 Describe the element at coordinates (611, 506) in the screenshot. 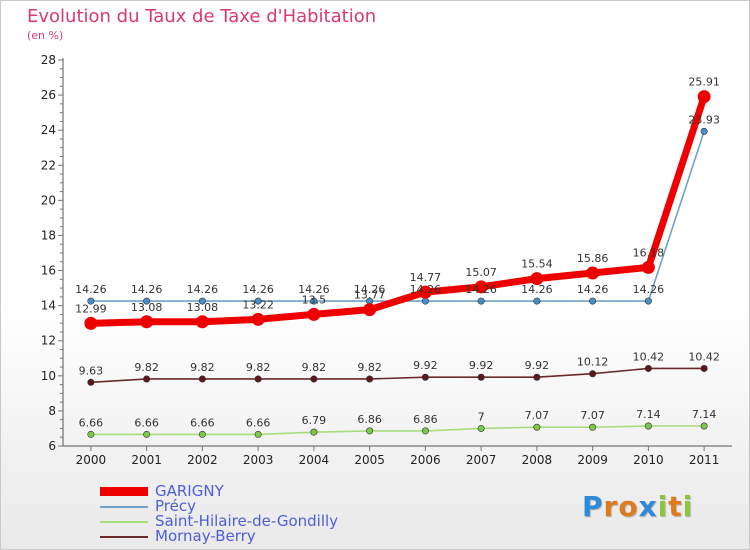

I see `logo-letter: r` at that location.